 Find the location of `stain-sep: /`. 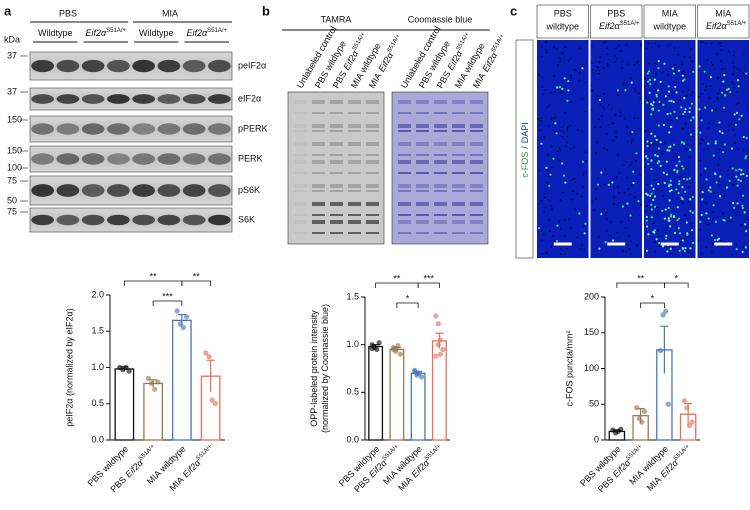

stain-sep: / is located at coordinates (525, 147).